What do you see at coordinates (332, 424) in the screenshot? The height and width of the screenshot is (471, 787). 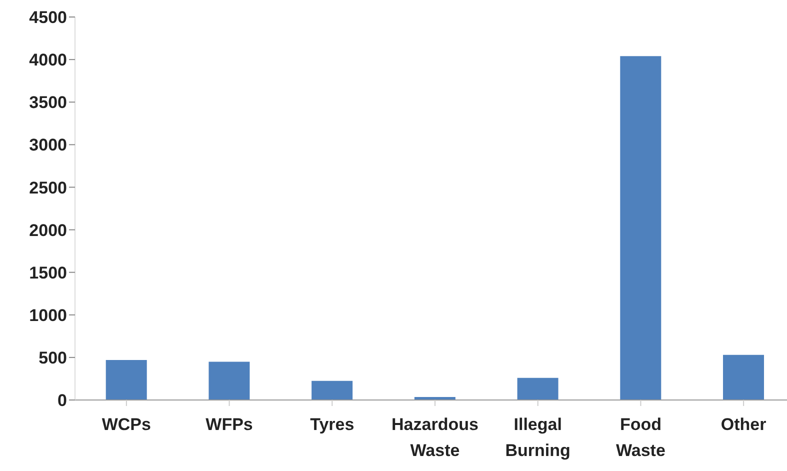 I see `x-tick-label: Tyres` at bounding box center [332, 424].